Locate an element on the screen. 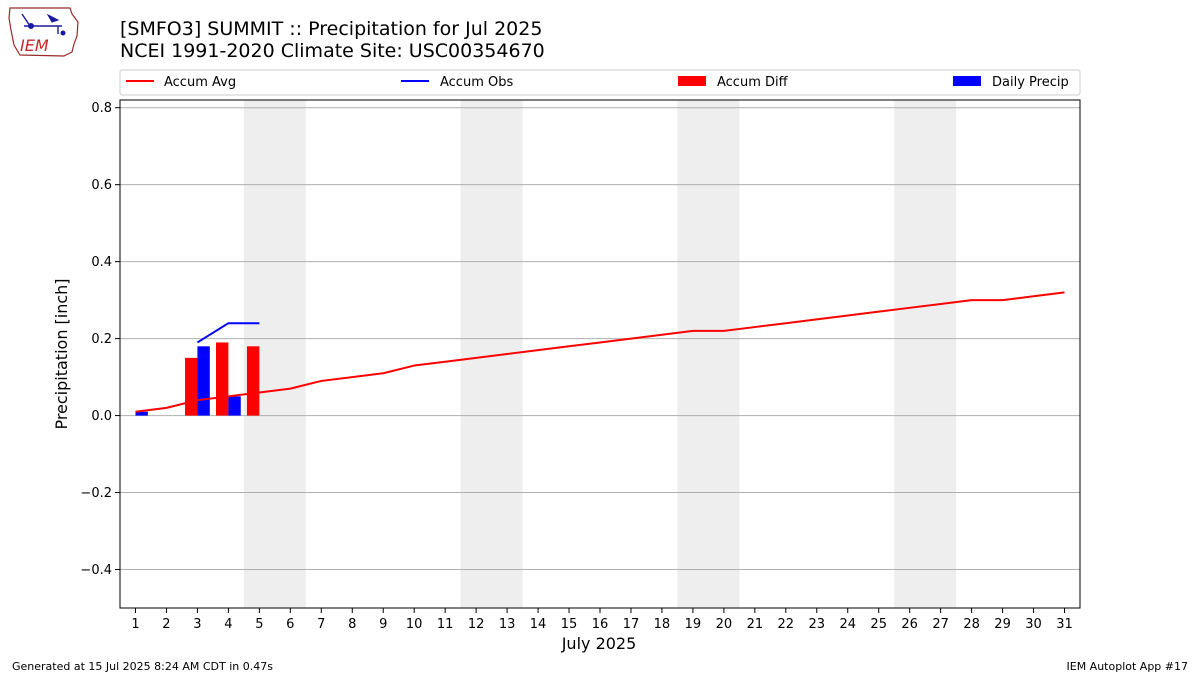 The height and width of the screenshot is (675, 1200). x-tick-label: 2 is located at coordinates (166, 624).